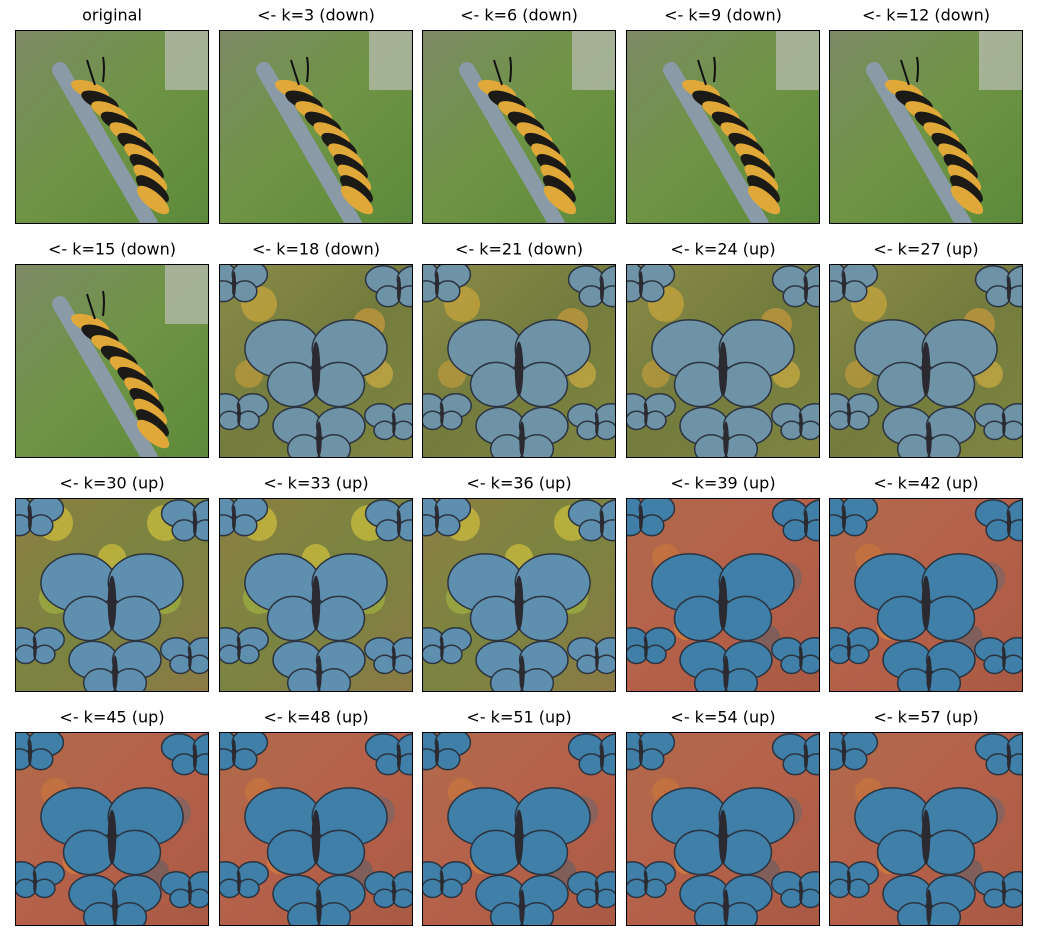 Image resolution: width=1037 pixels, height=946 pixels. What do you see at coordinates (723, 15) in the screenshot?
I see `panel-title: <- k=9 (down)` at bounding box center [723, 15].